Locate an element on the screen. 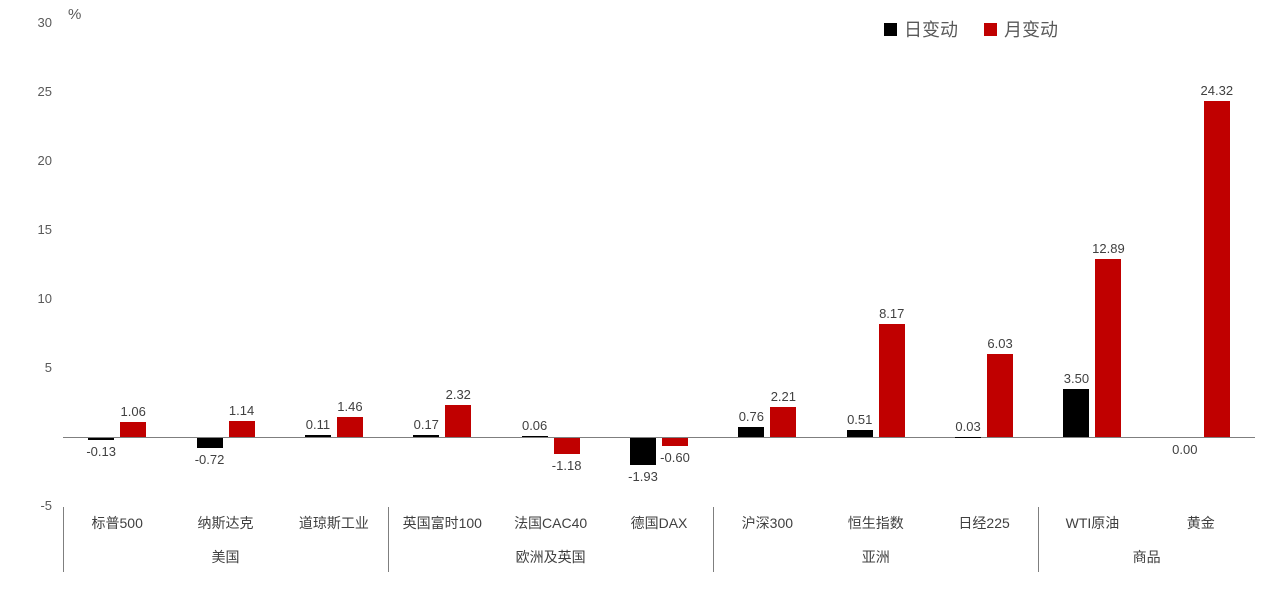 This screenshot has width=1275, height=610. value-label-daily-2: 0.11 is located at coordinates (318, 425).